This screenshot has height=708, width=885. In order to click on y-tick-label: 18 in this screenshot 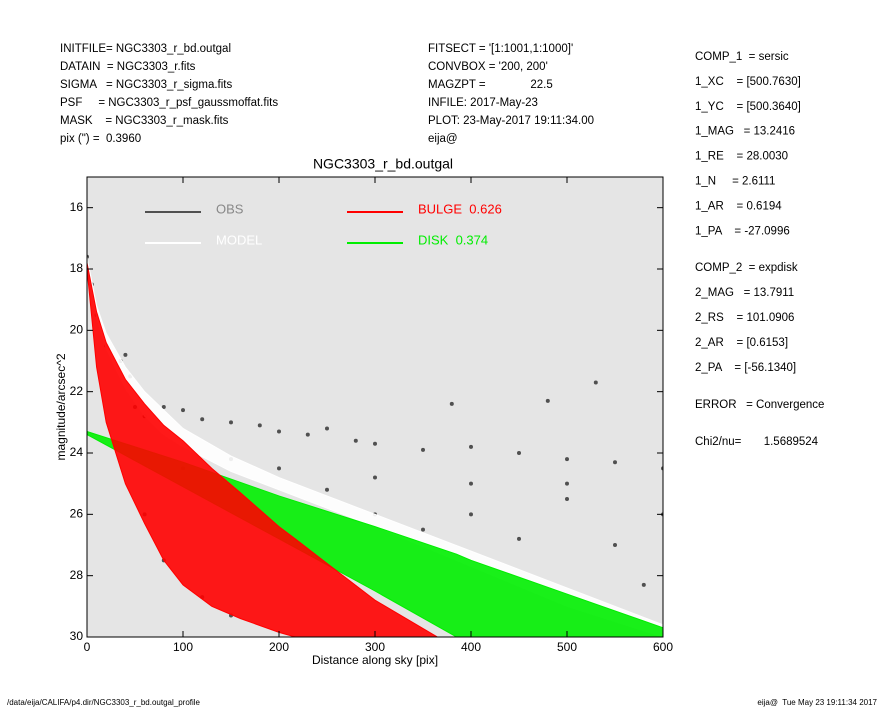, I will do `click(77, 268)`.